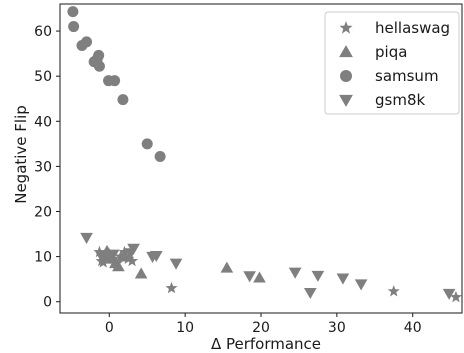 This screenshot has width=464, height=353. I want to click on x-axis-label: Δ Performance, so click(266, 344).